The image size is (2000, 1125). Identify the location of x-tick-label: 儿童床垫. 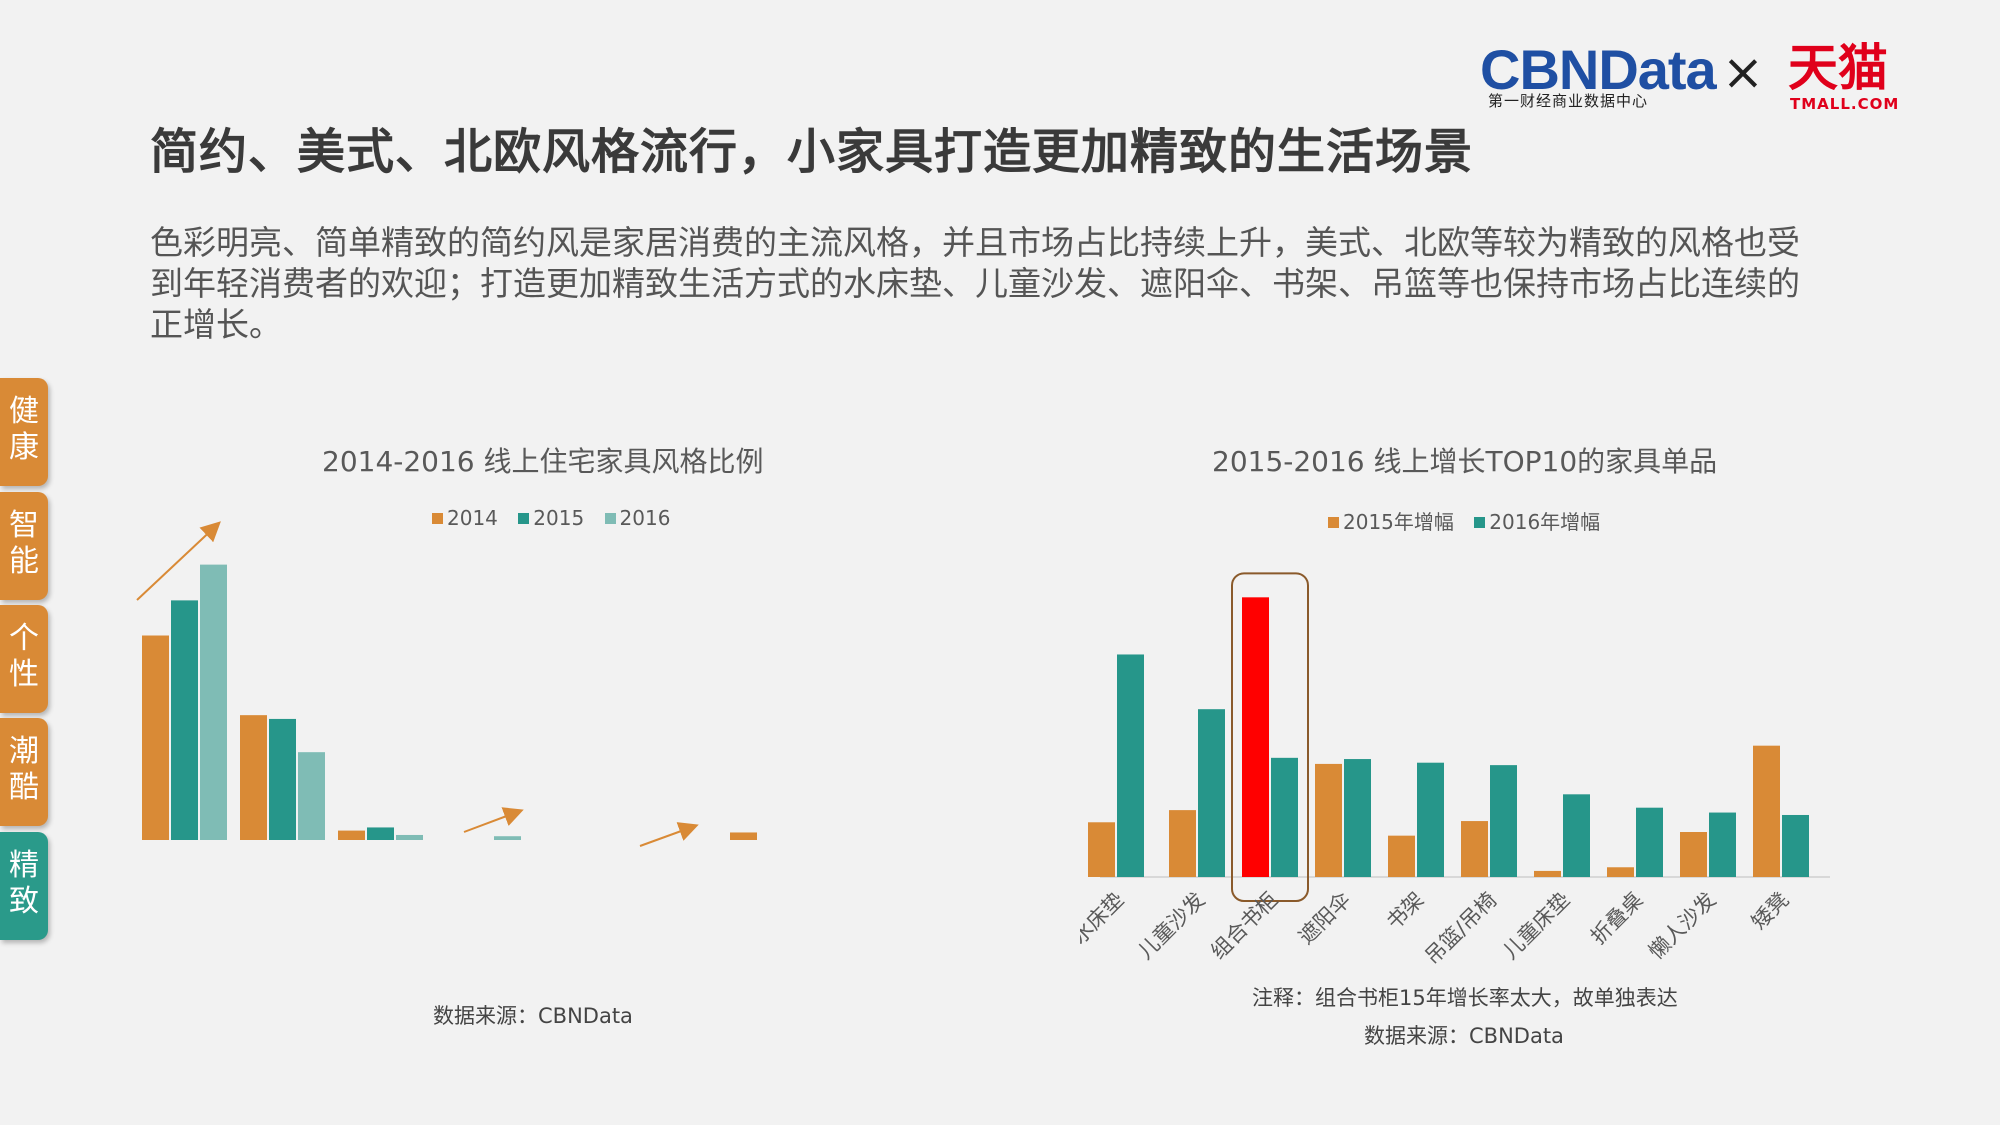
(1536, 926).